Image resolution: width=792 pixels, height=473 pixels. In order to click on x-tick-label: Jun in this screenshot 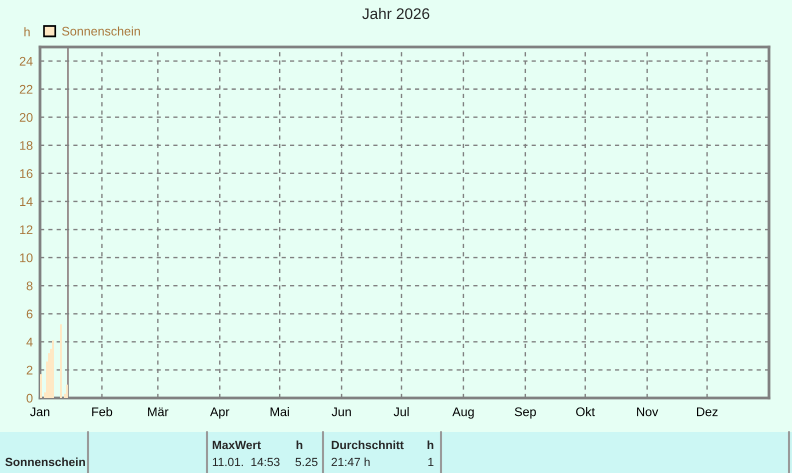, I will do `click(341, 411)`.